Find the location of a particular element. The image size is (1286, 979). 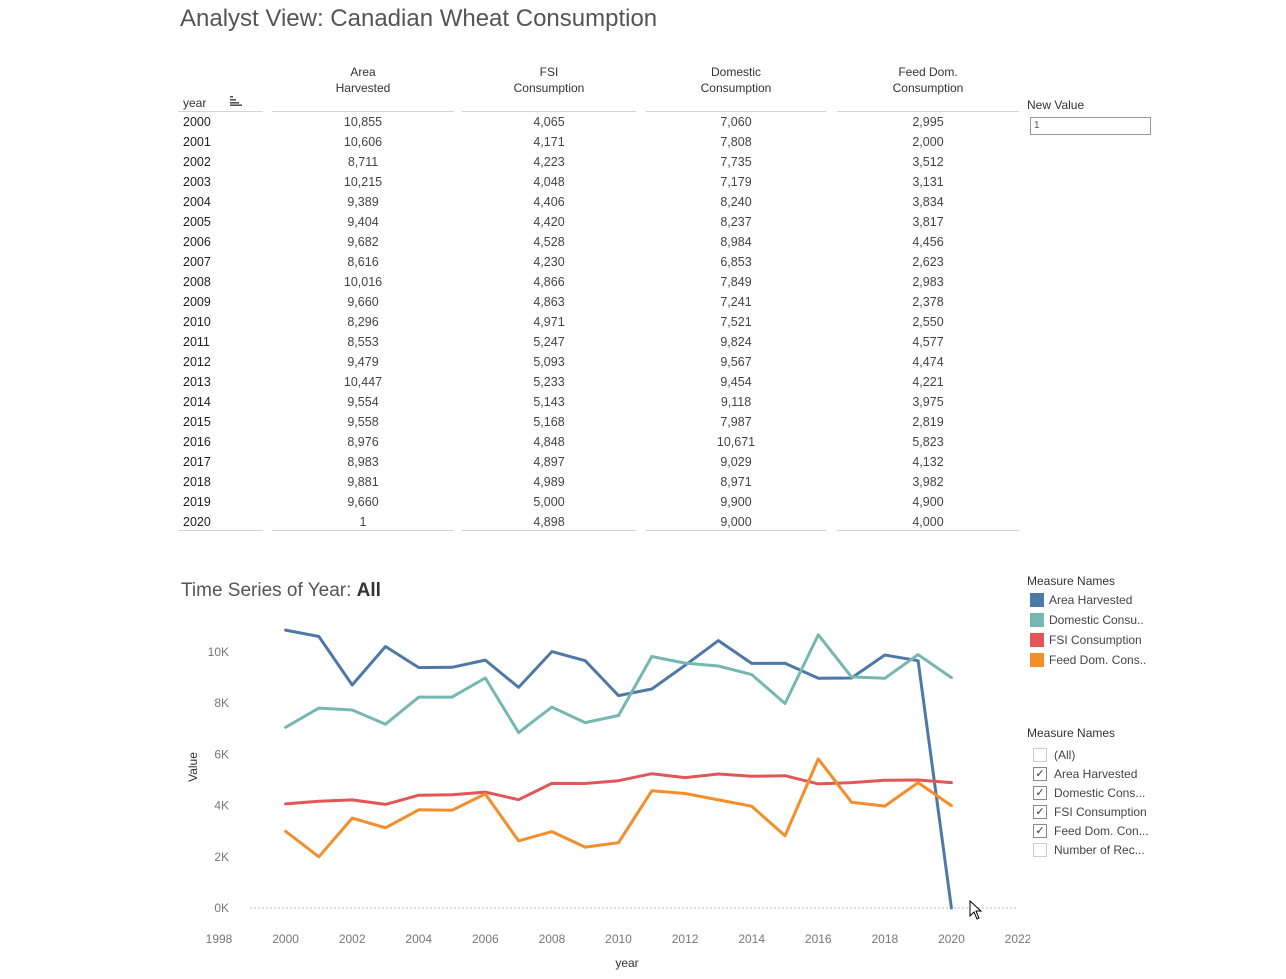

column-header-domestic-consumption: Domestic Consumption is located at coordinates (736, 80).